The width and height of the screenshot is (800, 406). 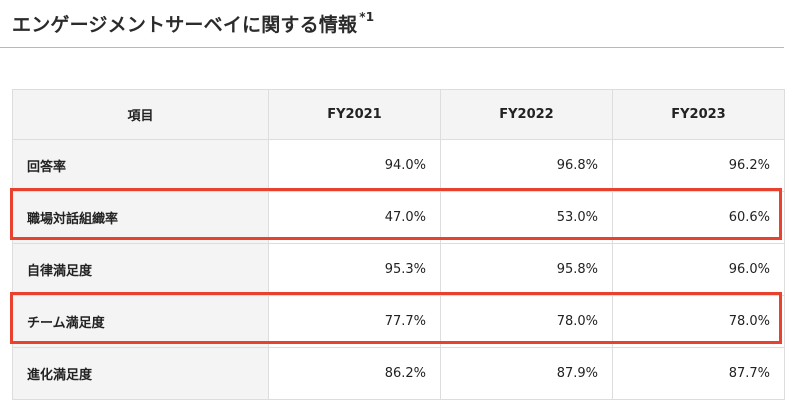 I want to click on cell-value: 60.6%, so click(x=698, y=217).